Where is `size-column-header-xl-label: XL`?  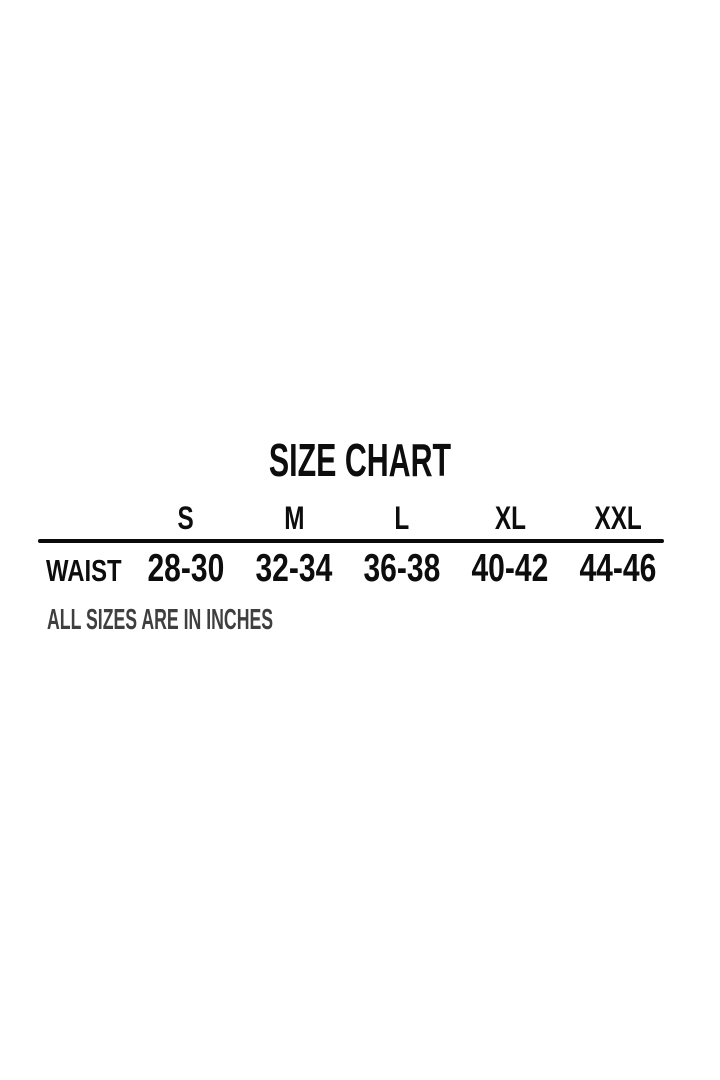
size-column-header-xl-label: XL is located at coordinates (510, 518).